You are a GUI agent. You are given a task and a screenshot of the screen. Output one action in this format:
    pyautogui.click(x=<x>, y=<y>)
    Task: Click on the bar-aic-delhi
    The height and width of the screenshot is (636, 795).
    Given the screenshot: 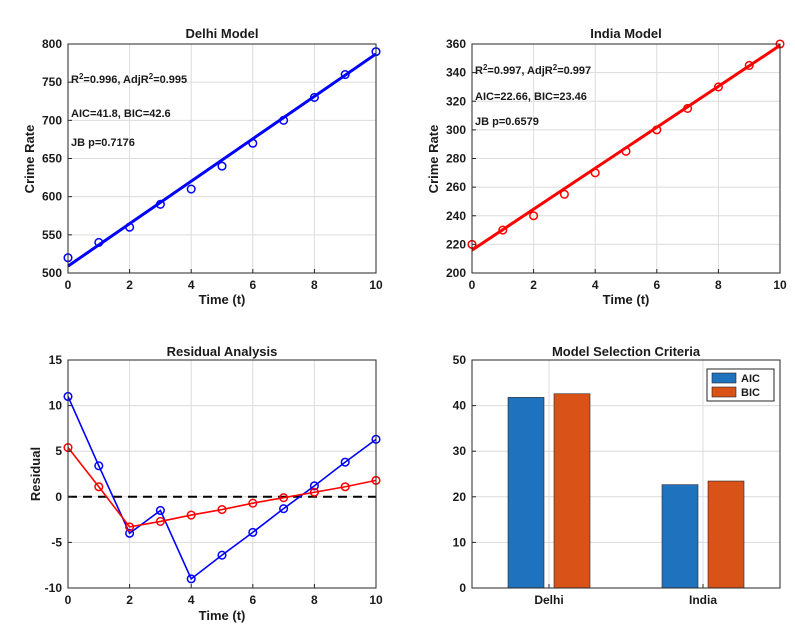 What is the action you would take?
    pyautogui.click(x=526, y=493)
    